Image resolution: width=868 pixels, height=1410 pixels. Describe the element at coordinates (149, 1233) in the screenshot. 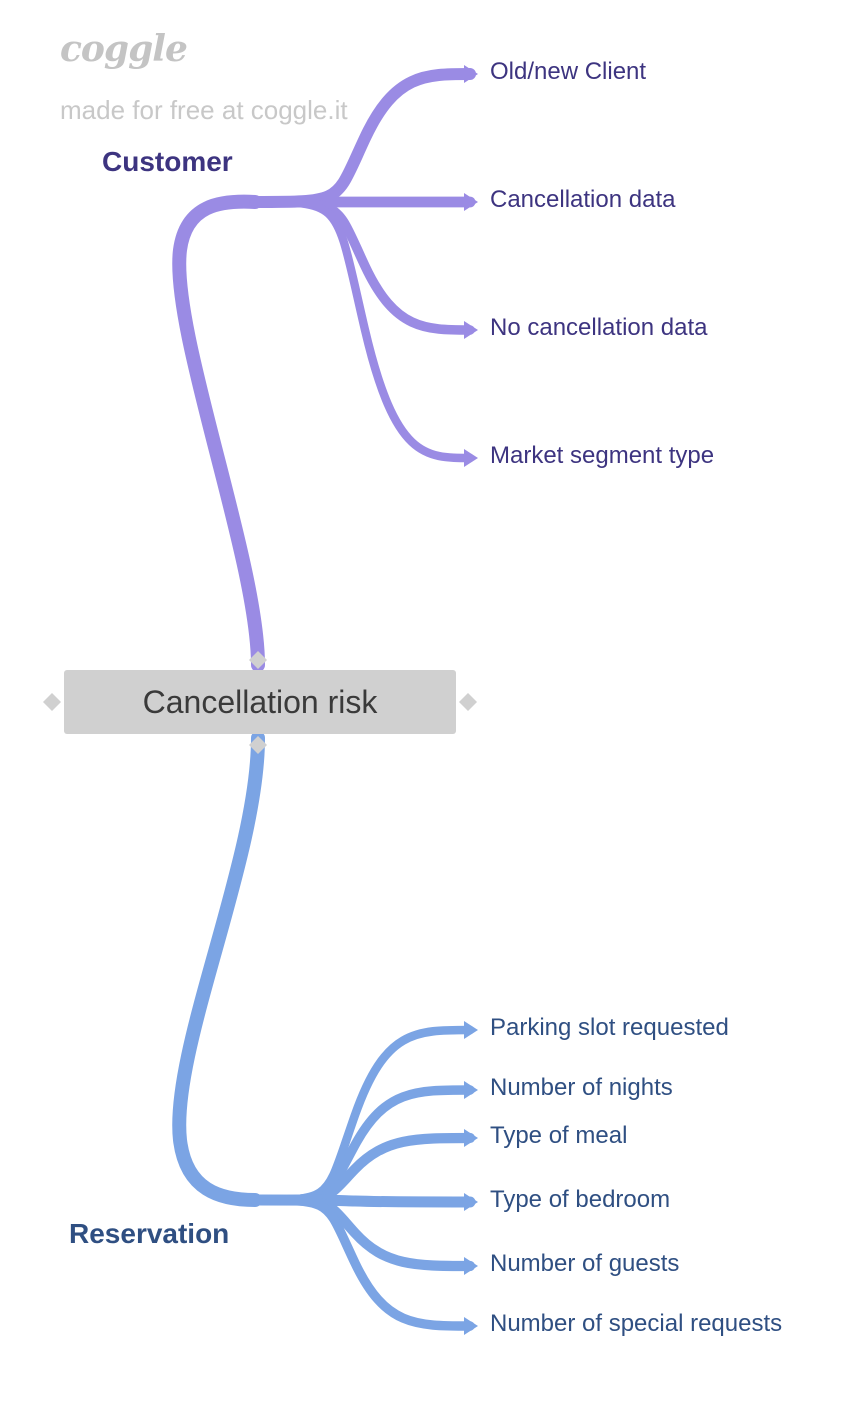

I see `branch-label-reservation: Reservation` at that location.